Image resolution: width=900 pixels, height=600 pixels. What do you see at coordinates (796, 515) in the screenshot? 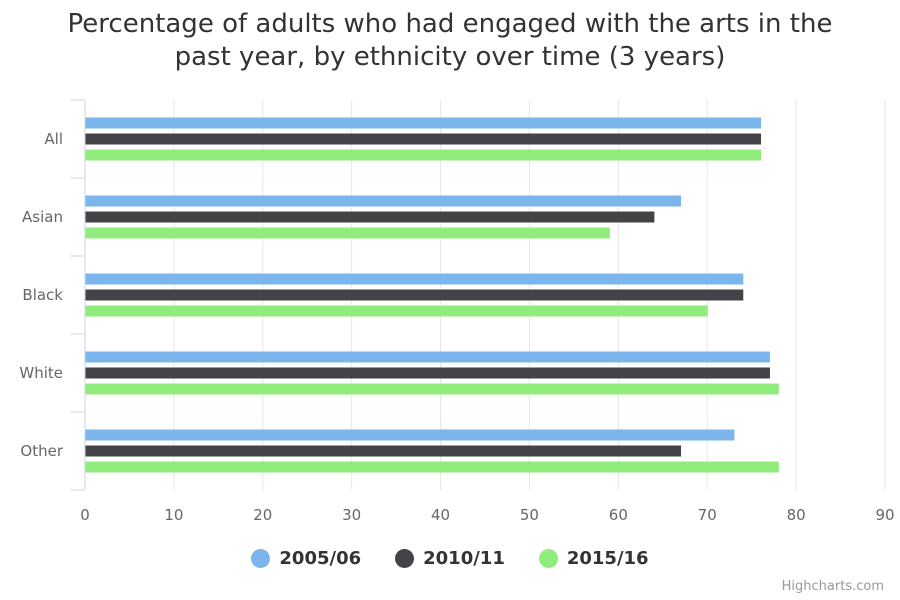
I see `x-tick-label: 80` at bounding box center [796, 515].